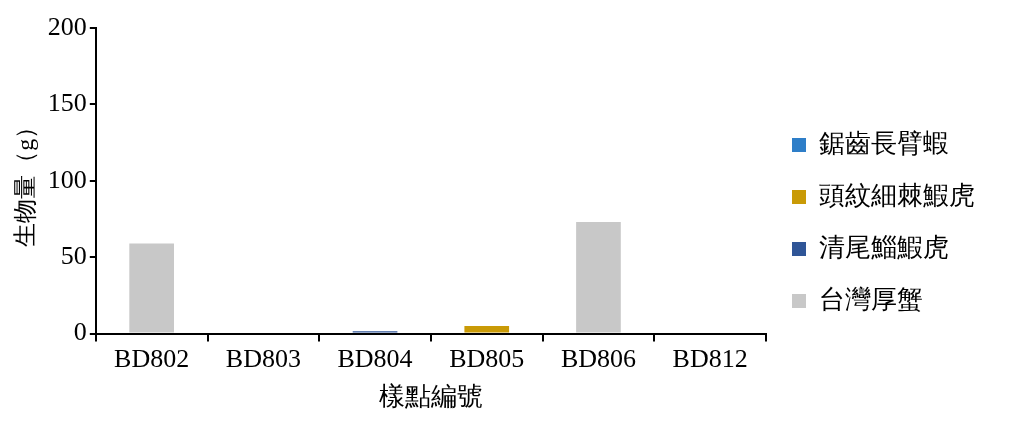 This screenshot has width=1013, height=426. Describe the element at coordinates (598, 359) in the screenshot. I see `x-tick-label: BD806` at that location.